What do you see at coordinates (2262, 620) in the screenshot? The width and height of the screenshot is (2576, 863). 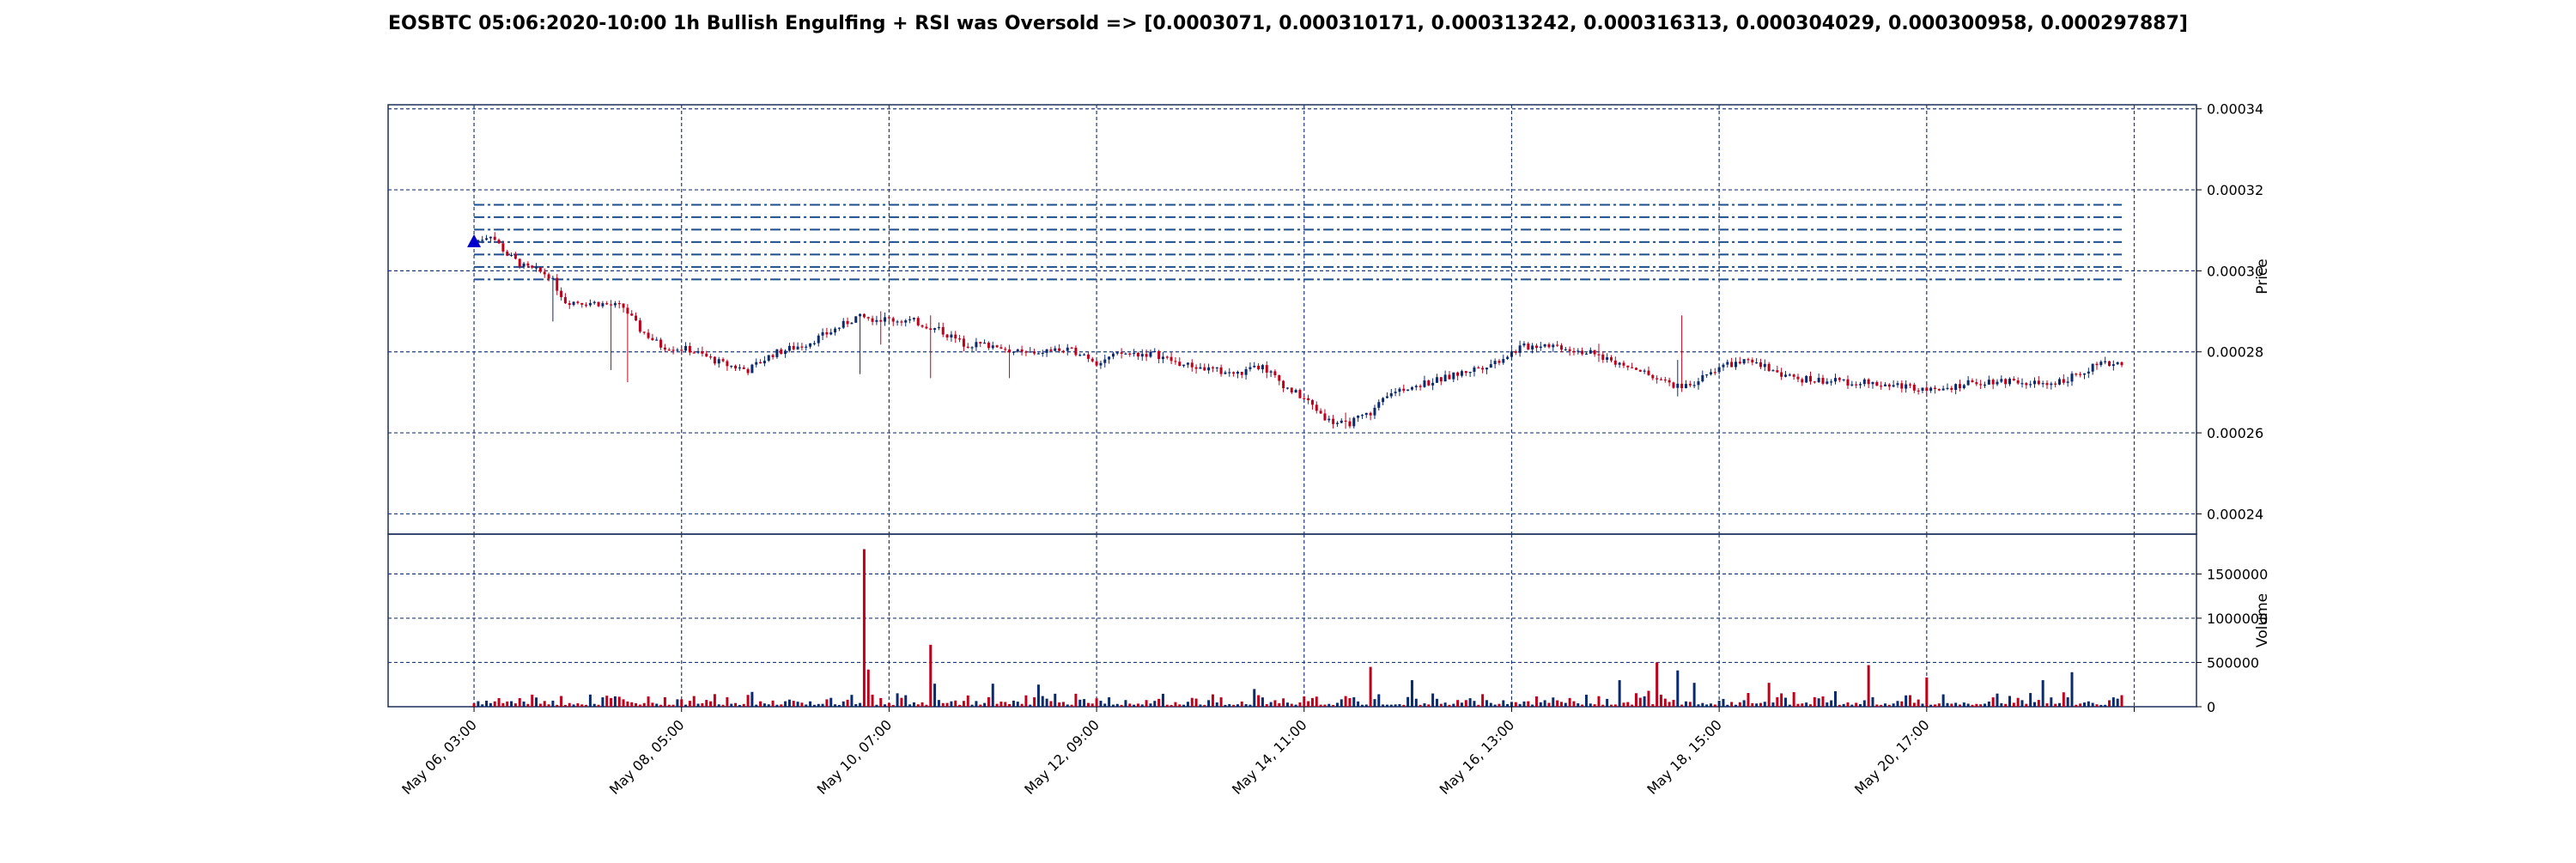 I see `volume-axis-label: Volume` at bounding box center [2262, 620].